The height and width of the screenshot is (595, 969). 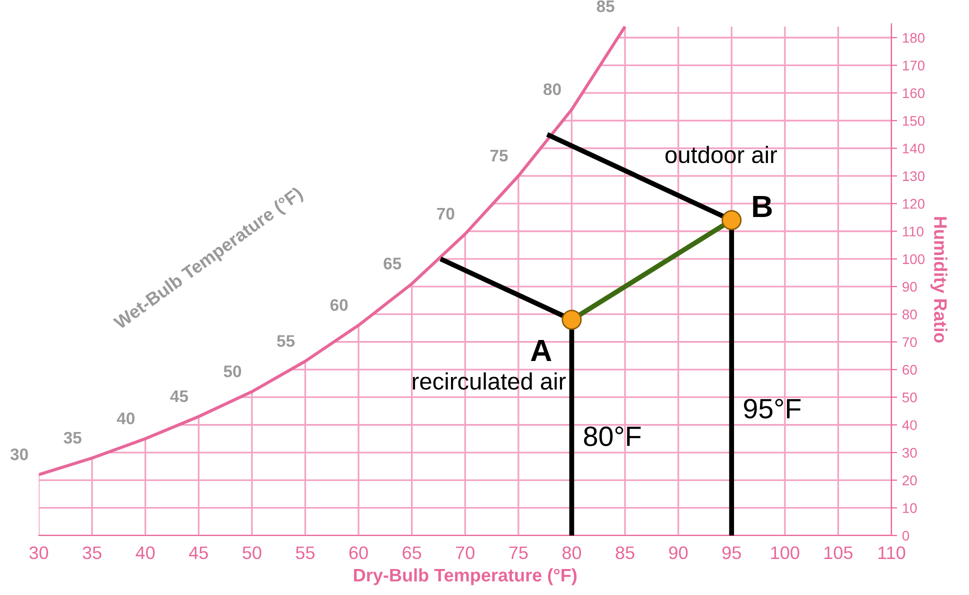 What do you see at coordinates (125, 418) in the screenshot?
I see `annotation: 40` at bounding box center [125, 418].